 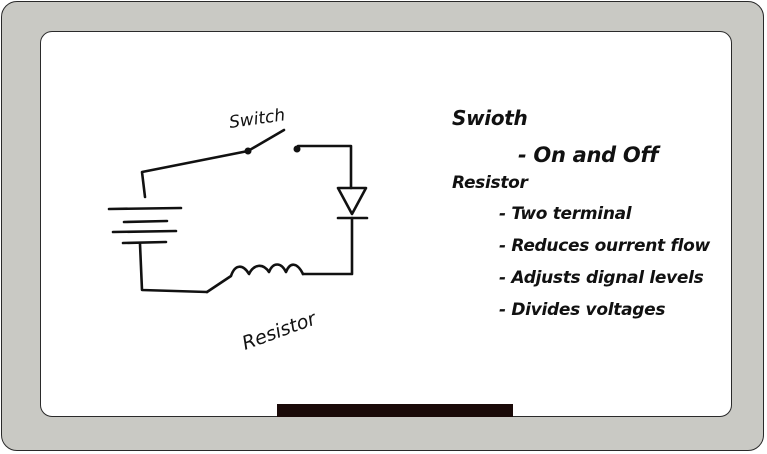 I want to click on resistor-zigzag, so click(x=255, y=278).